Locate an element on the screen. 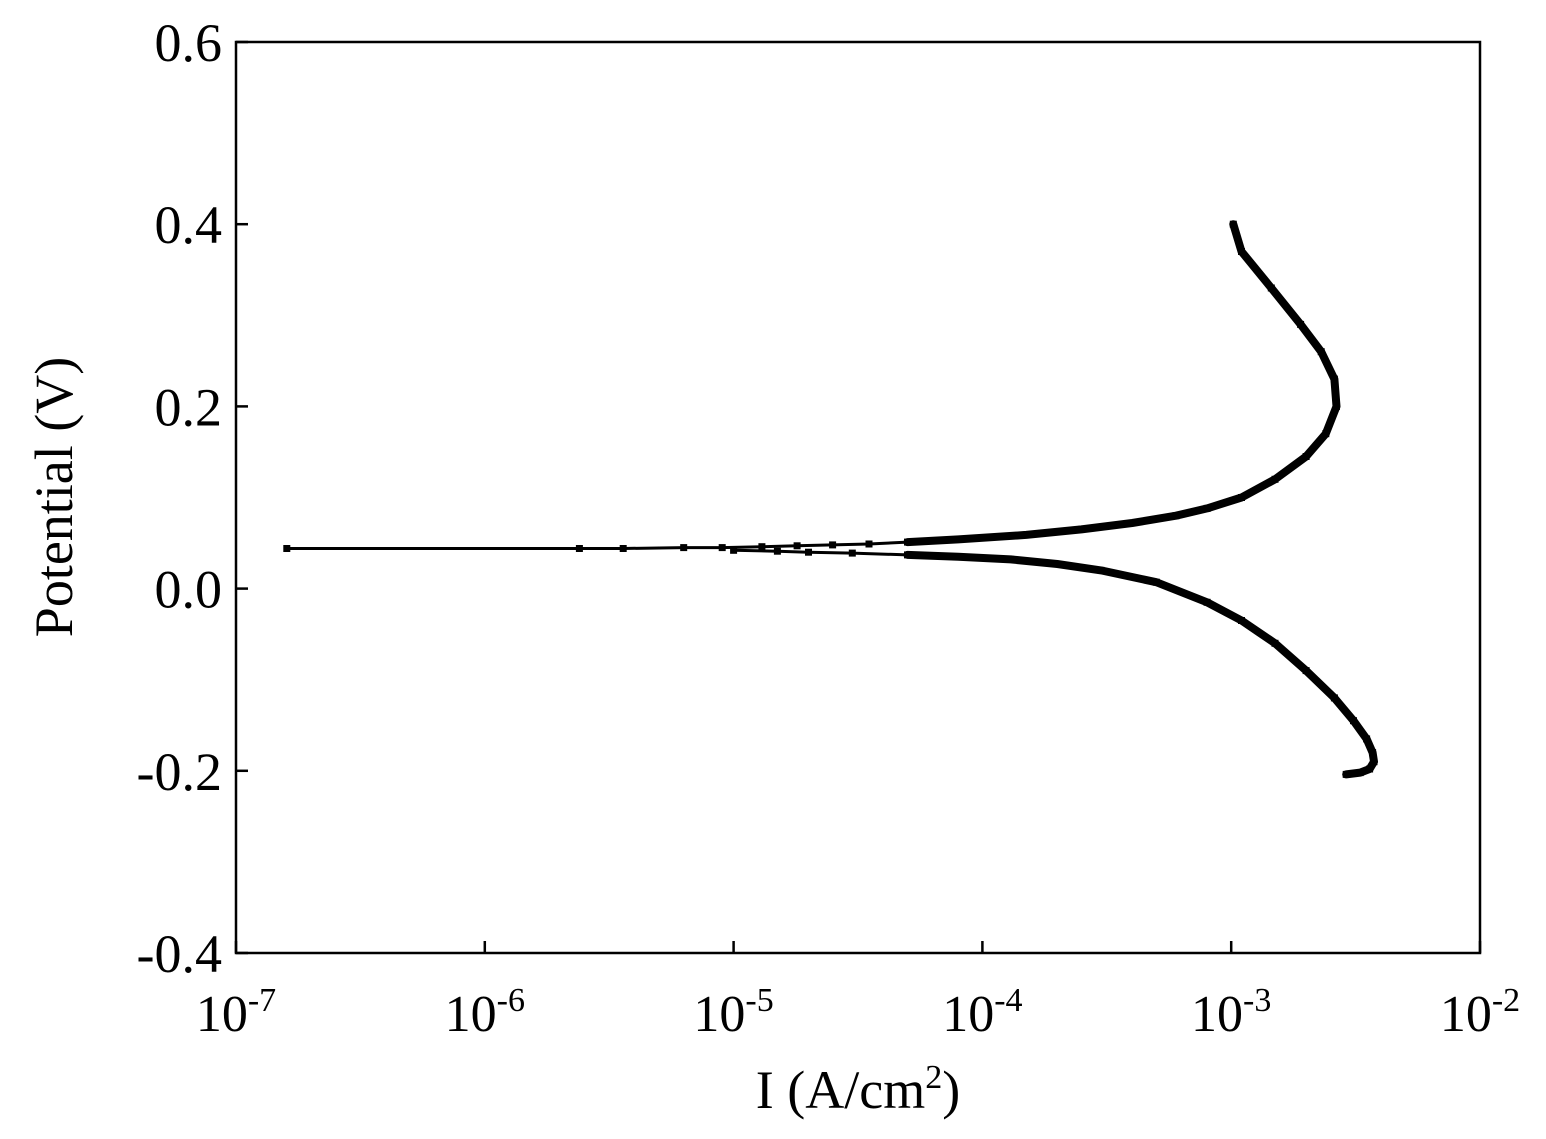 The width and height of the screenshot is (1546, 1139). y-axis-title: Potential (V) is located at coordinates (54, 497).